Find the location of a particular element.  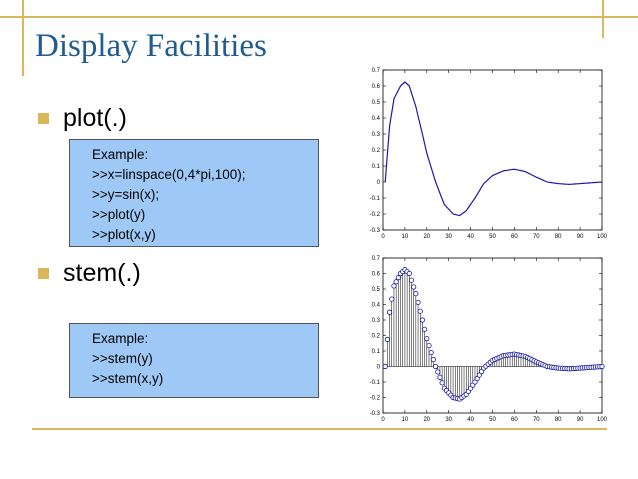

plot-frame is located at coordinates (492, 150).